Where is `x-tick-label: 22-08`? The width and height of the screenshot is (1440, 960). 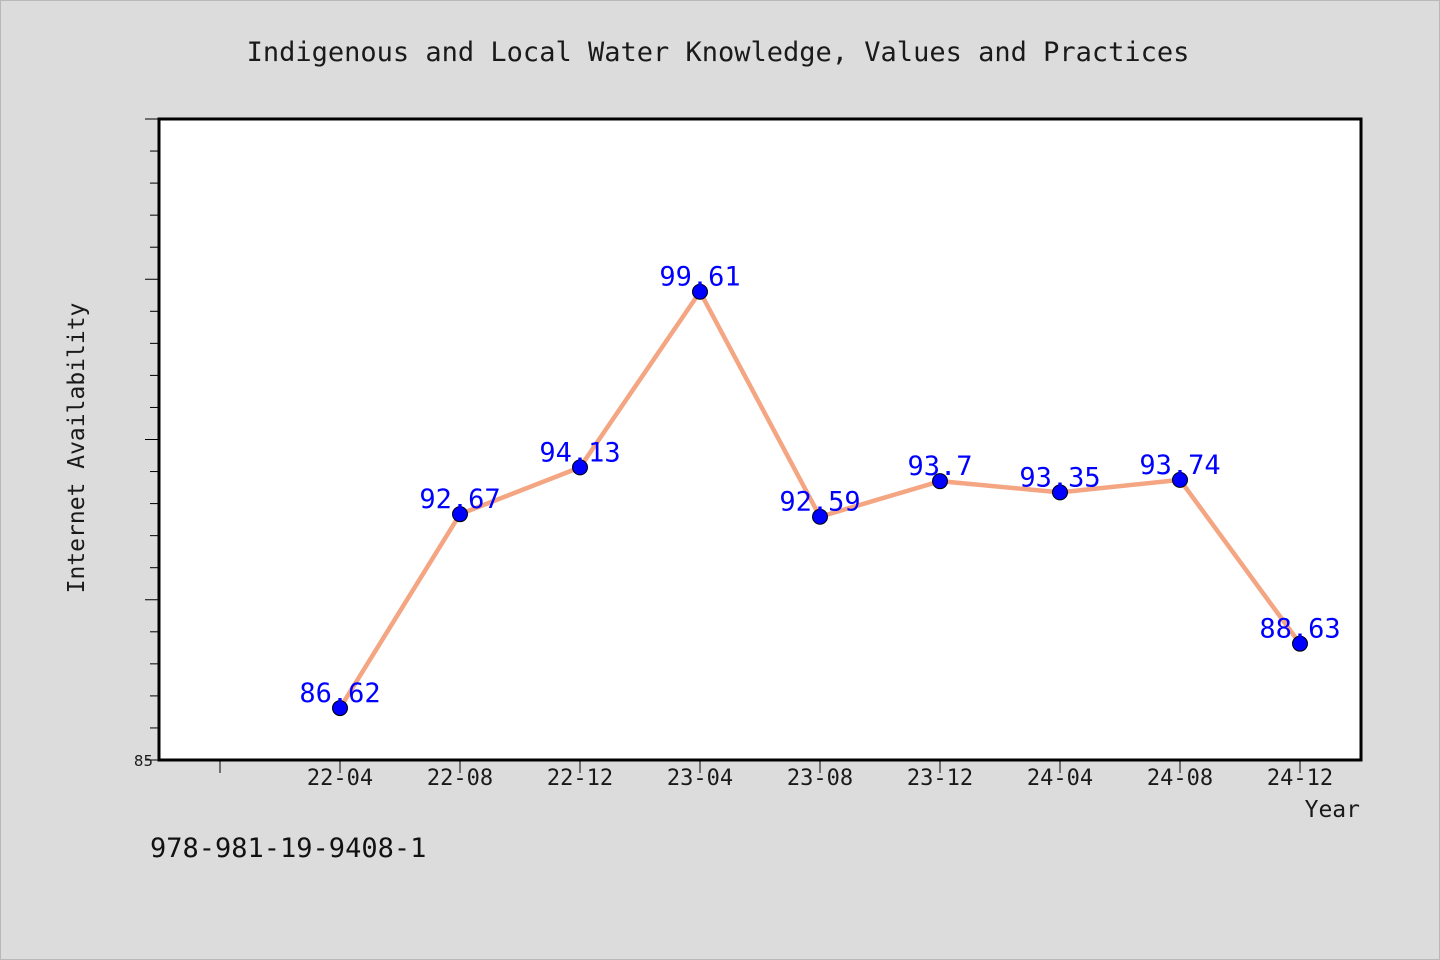 x-tick-label: 22-08 is located at coordinates (460, 778).